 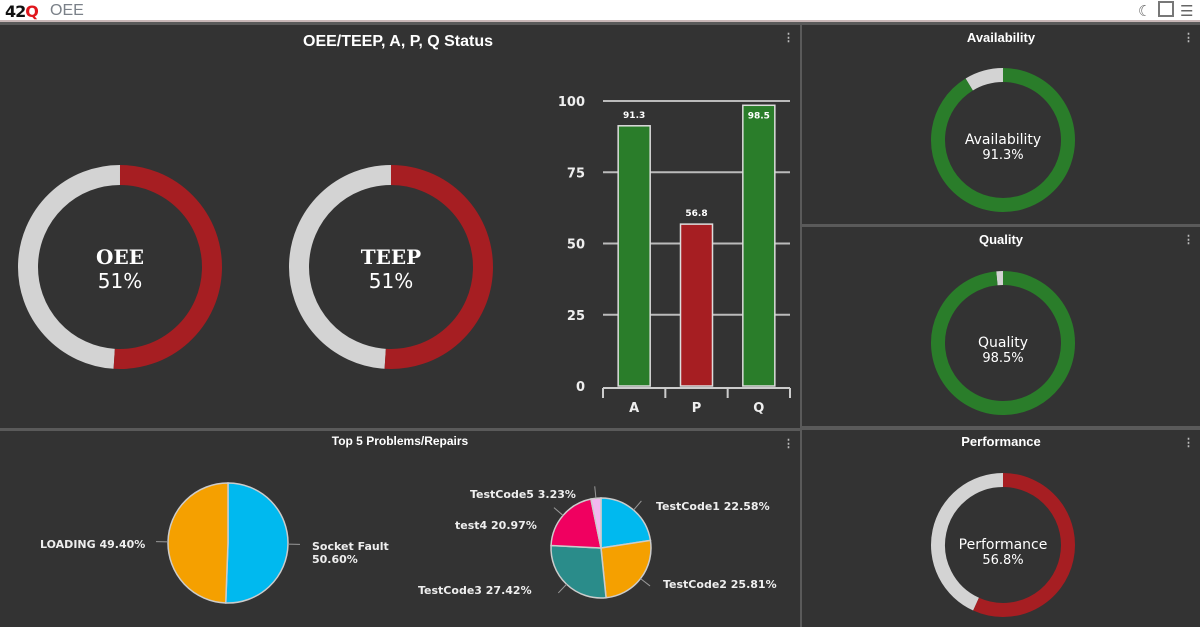 What do you see at coordinates (580, 387) in the screenshot?
I see `y-tick-label: 0` at bounding box center [580, 387].